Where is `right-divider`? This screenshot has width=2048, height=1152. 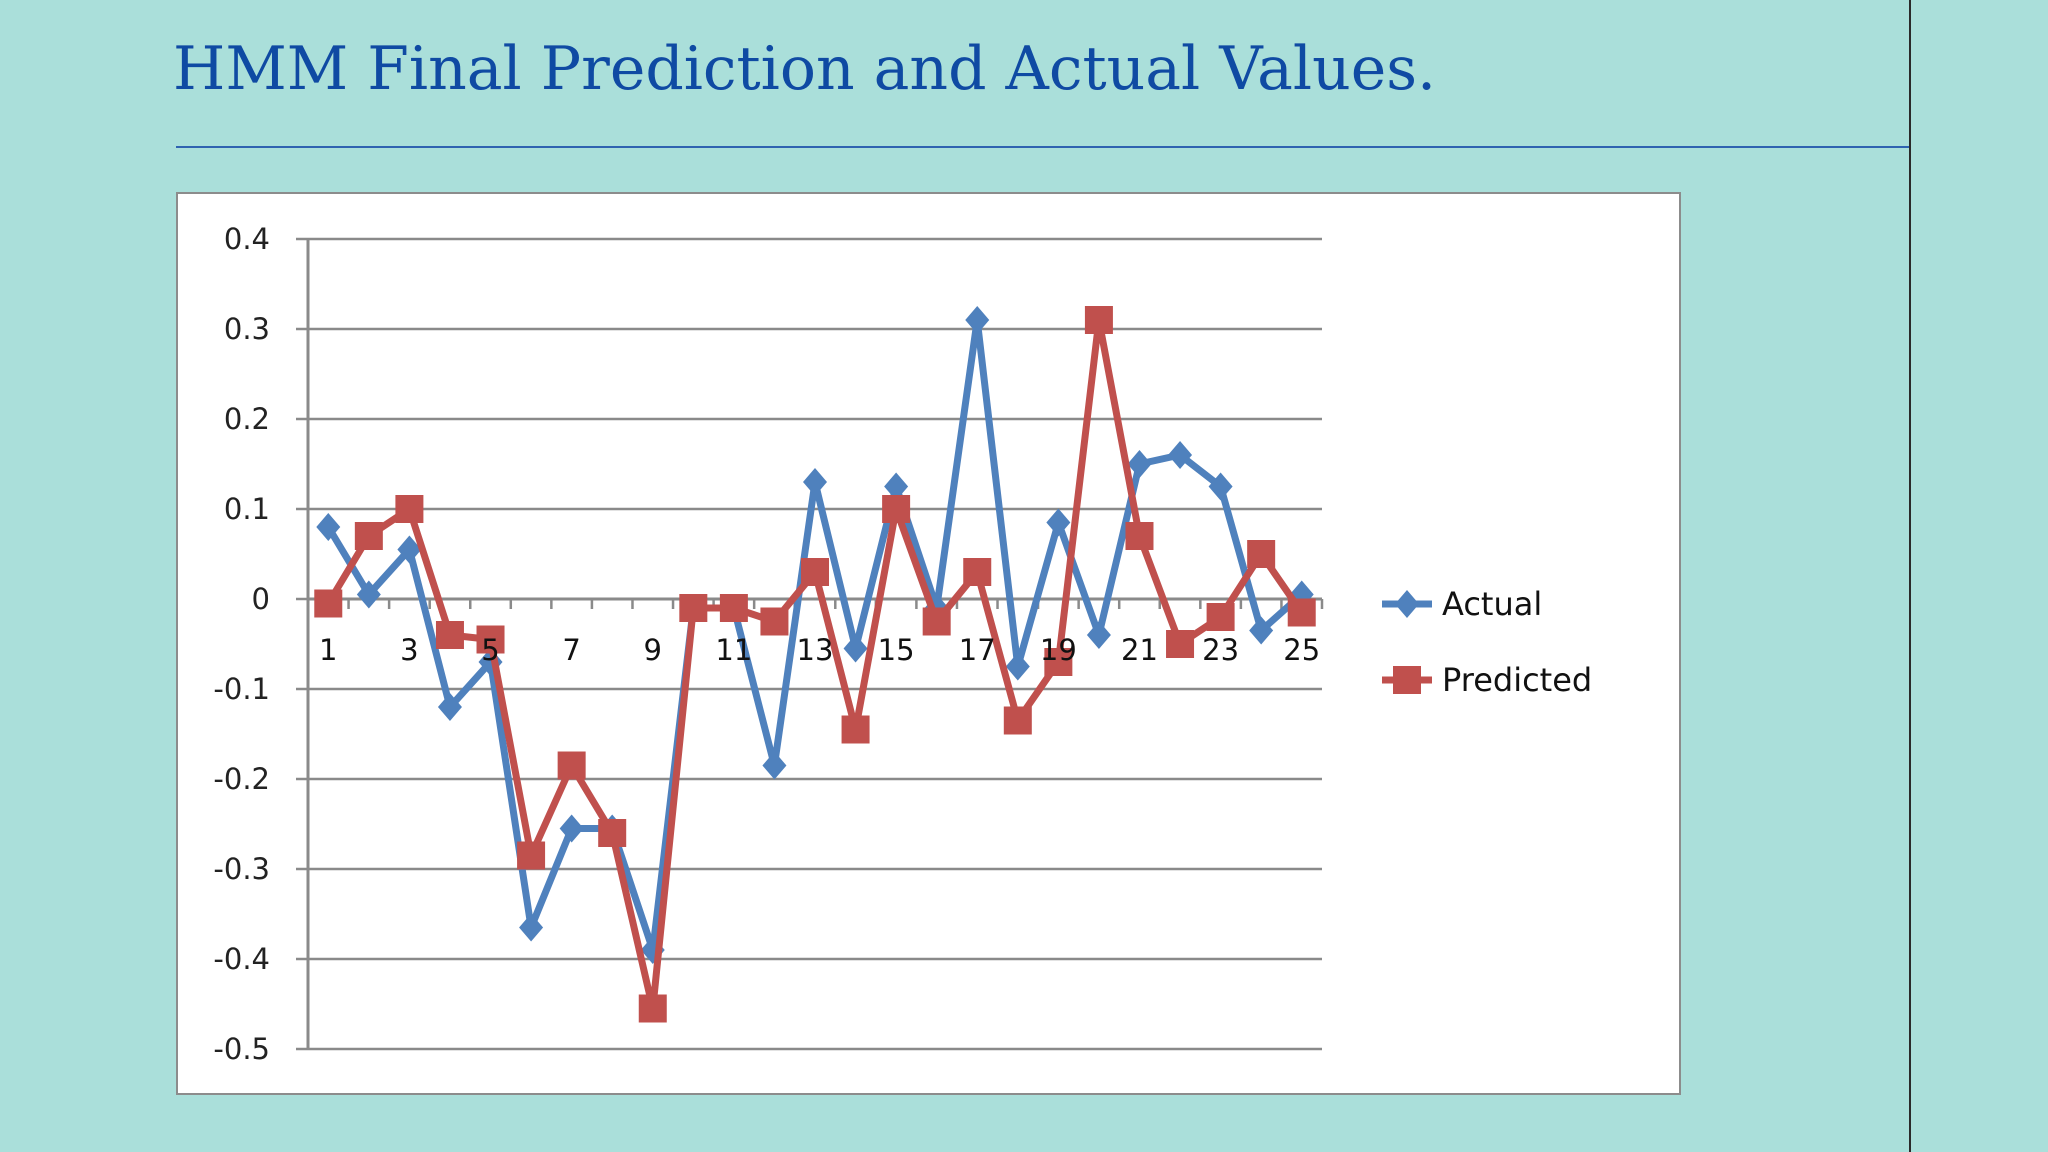
right-divider is located at coordinates (1910, 576).